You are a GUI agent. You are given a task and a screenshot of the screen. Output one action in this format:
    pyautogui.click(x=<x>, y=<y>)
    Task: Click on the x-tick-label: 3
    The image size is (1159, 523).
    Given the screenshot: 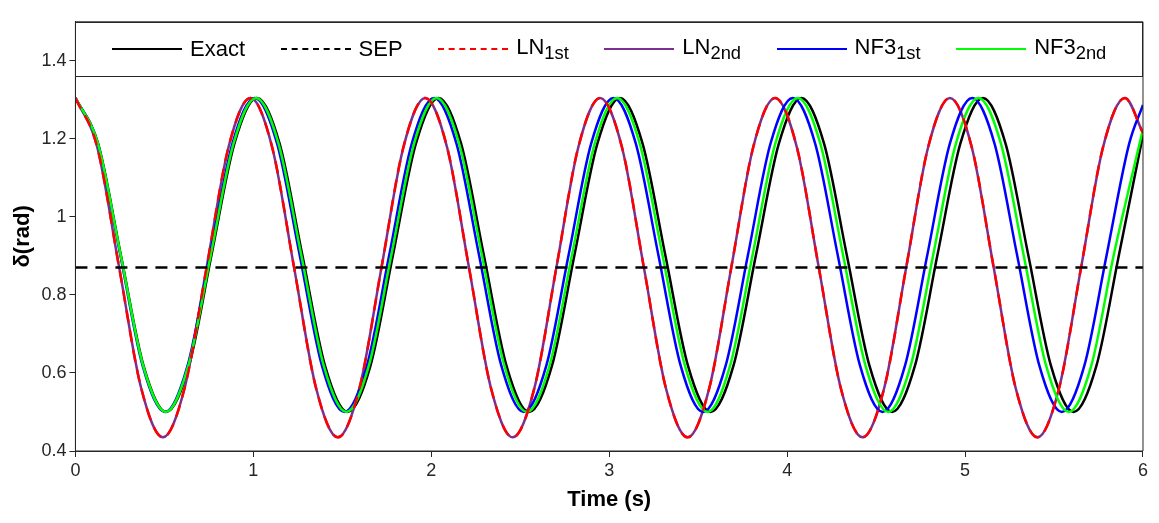 What is the action you would take?
    pyautogui.click(x=609, y=469)
    